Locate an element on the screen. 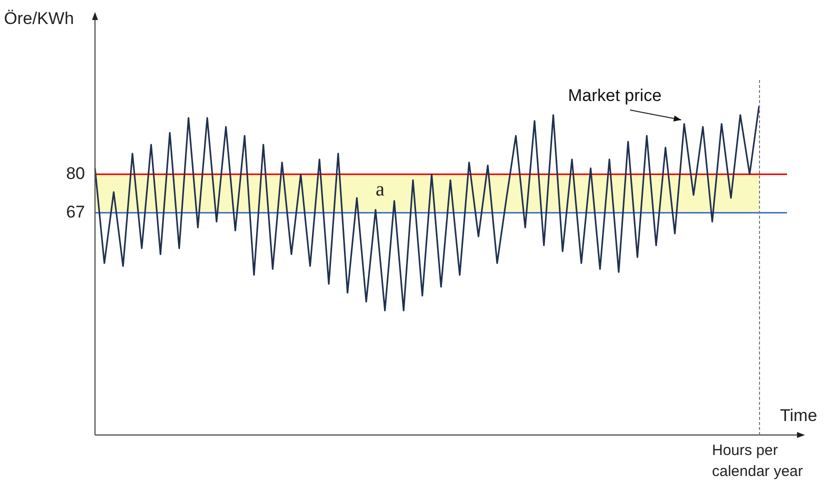  text: Hours per calendar year is located at coordinates (757, 461).